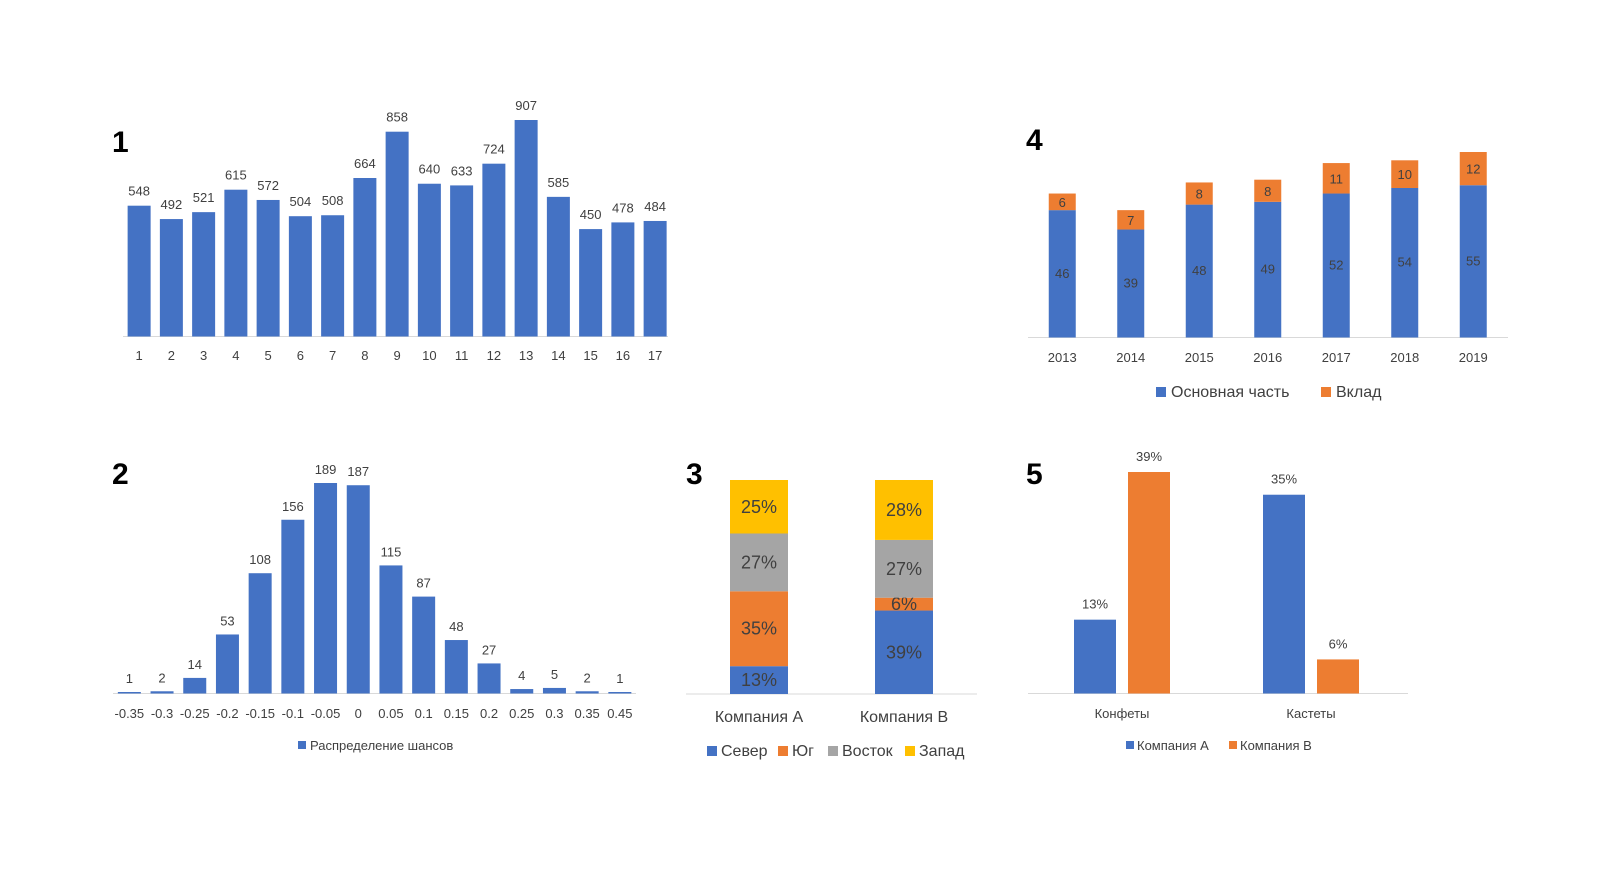  Describe the element at coordinates (1337, 178) in the screenshot. I see `segment-label: 11` at that location.